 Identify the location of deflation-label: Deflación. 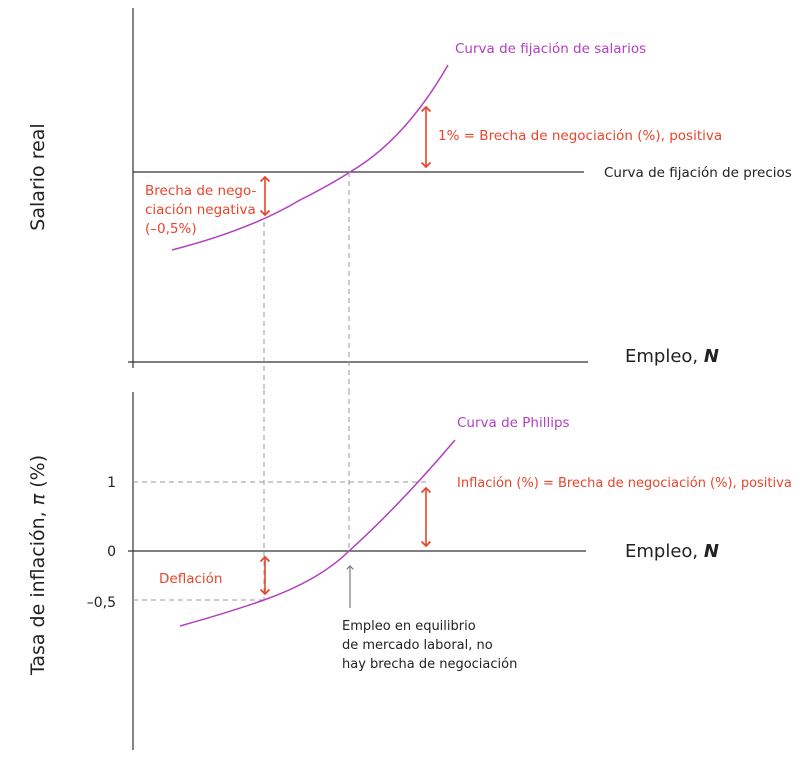
(190, 579).